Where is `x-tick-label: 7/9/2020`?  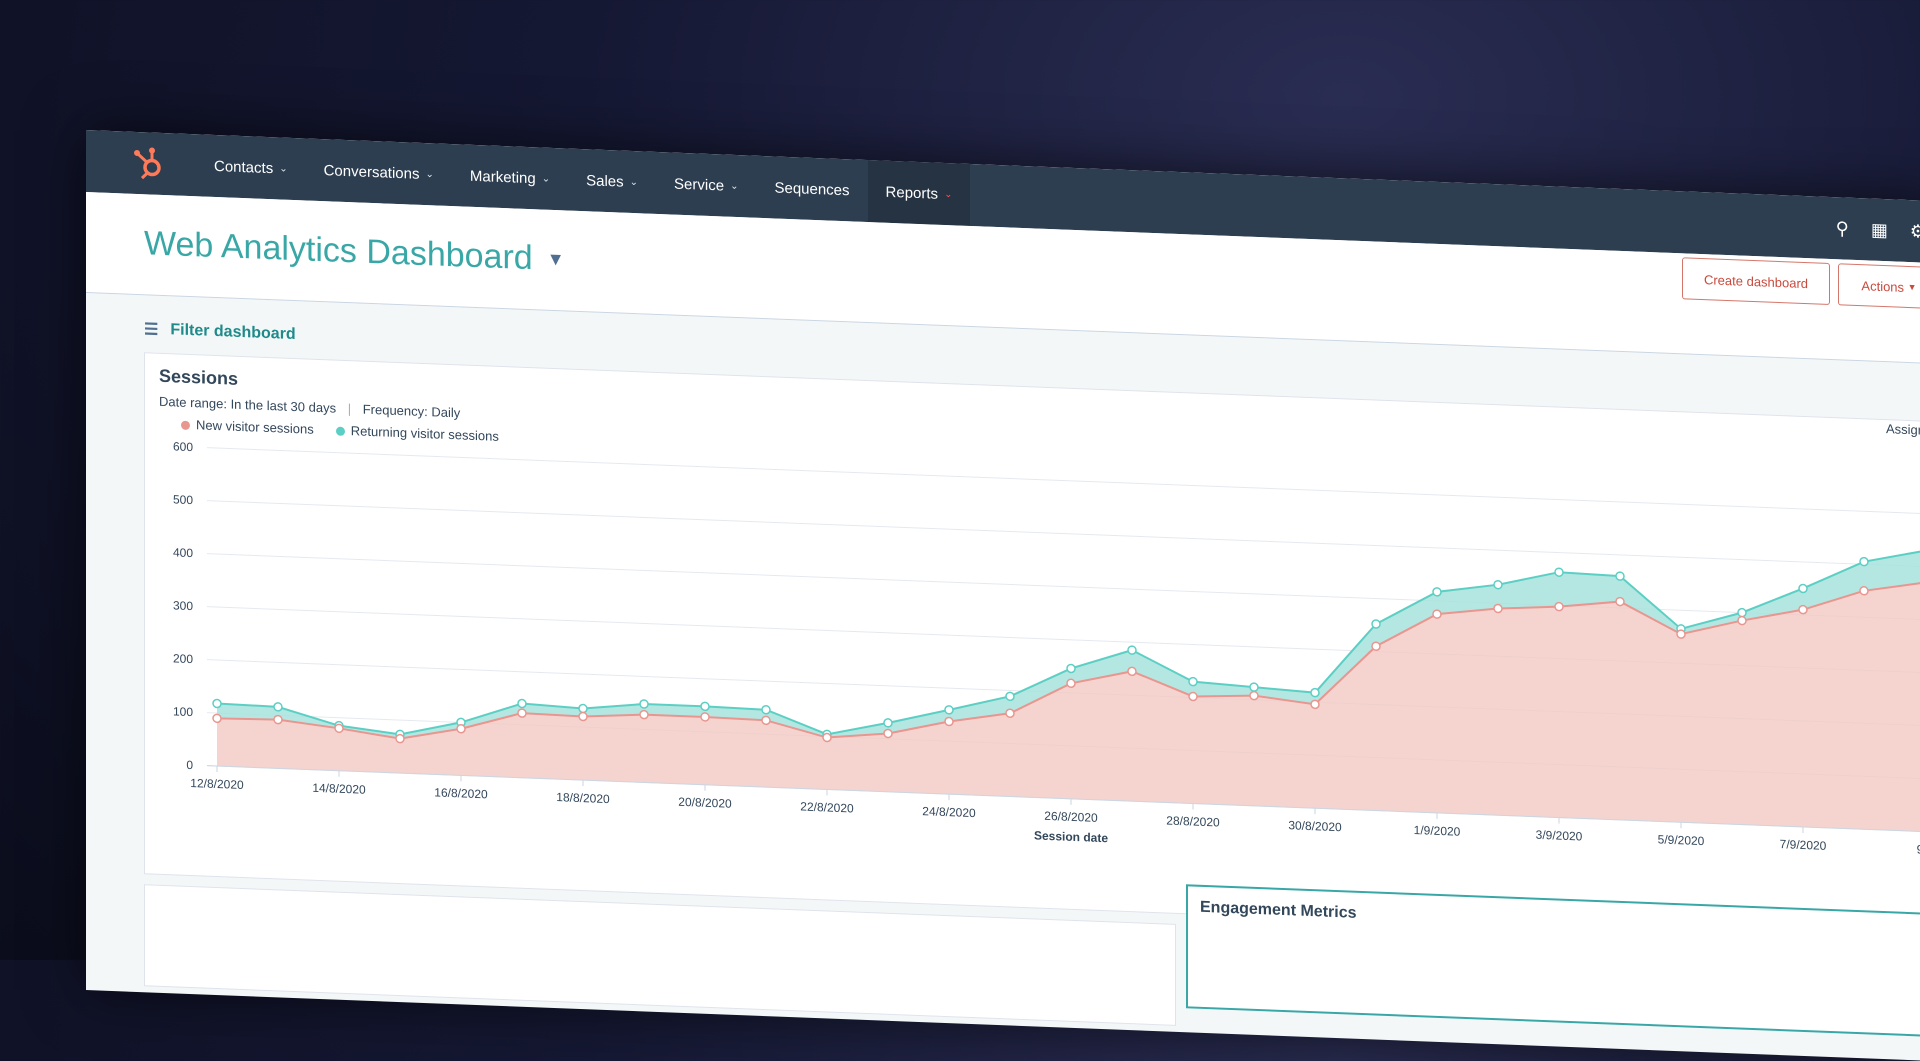 x-tick-label: 7/9/2020 is located at coordinates (1803, 845).